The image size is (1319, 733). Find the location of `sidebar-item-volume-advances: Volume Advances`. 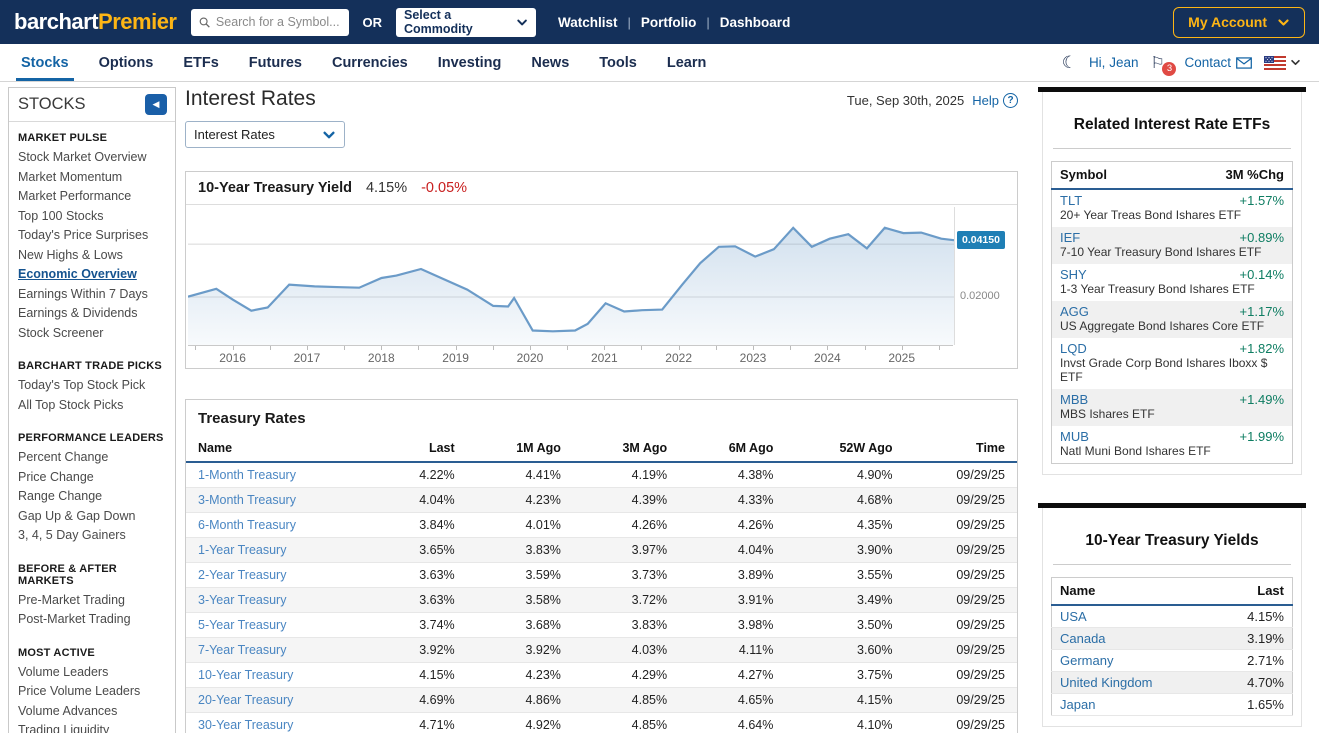

sidebar-item-volume-advances: Volume Advances is located at coordinates (68, 710).